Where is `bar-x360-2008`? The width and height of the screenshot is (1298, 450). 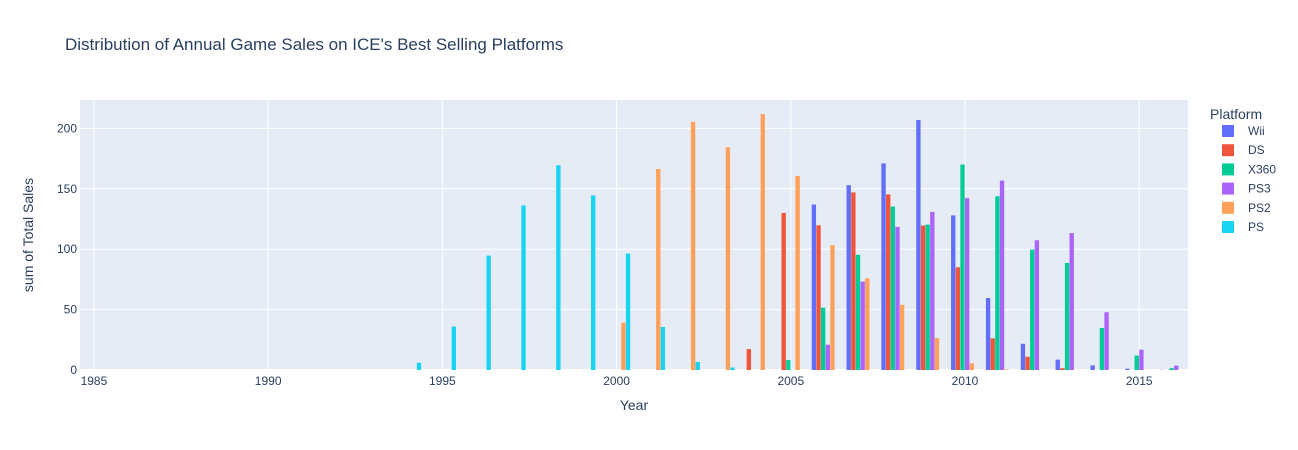 bar-x360-2008 is located at coordinates (893, 288).